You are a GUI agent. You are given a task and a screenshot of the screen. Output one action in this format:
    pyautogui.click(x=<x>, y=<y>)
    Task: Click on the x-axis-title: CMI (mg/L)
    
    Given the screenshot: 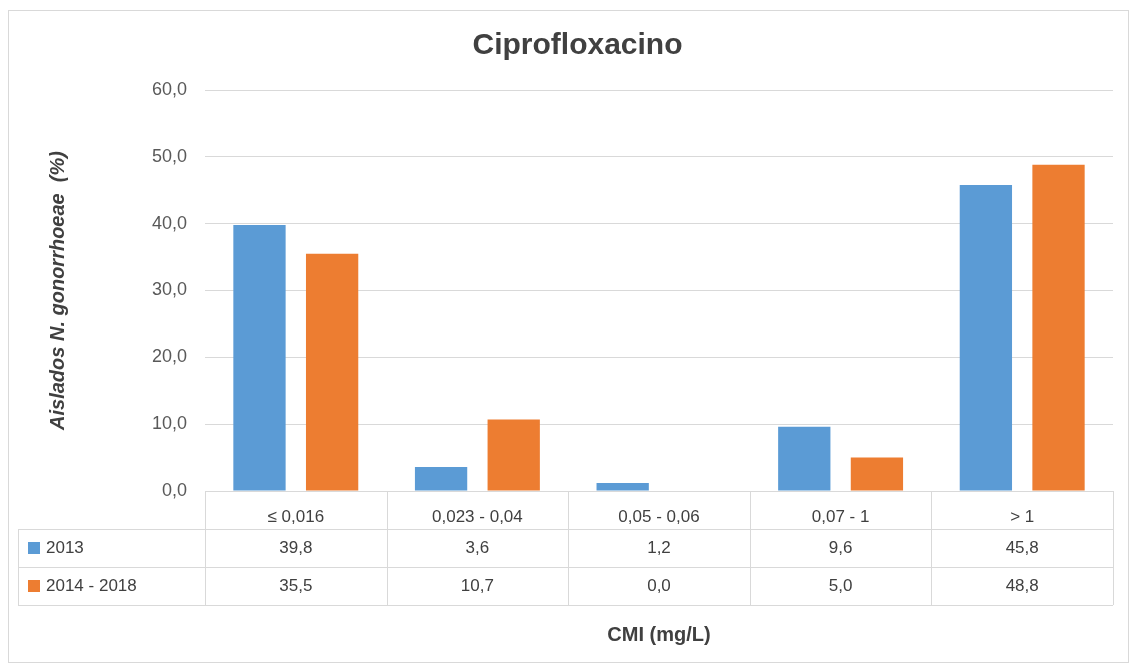 What is the action you would take?
    pyautogui.click(x=659, y=633)
    